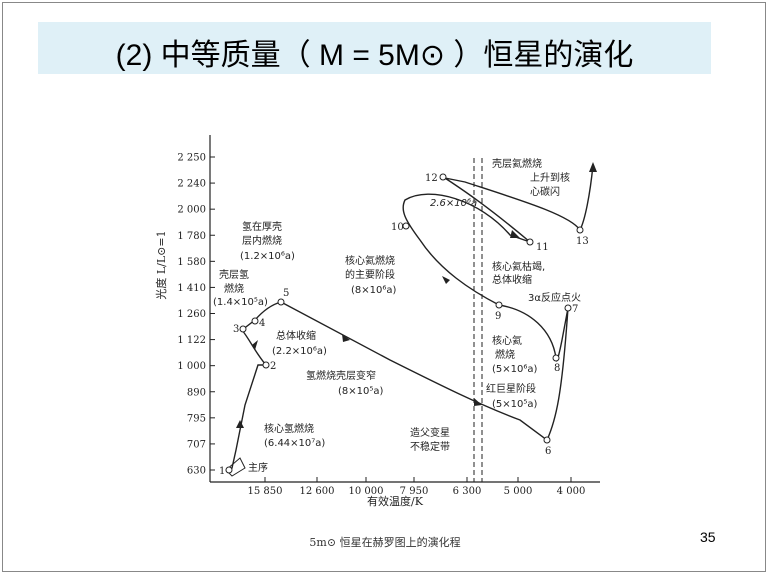 This screenshot has height=576, width=770. I want to click on x-tick-label: 10 000, so click(366, 491).